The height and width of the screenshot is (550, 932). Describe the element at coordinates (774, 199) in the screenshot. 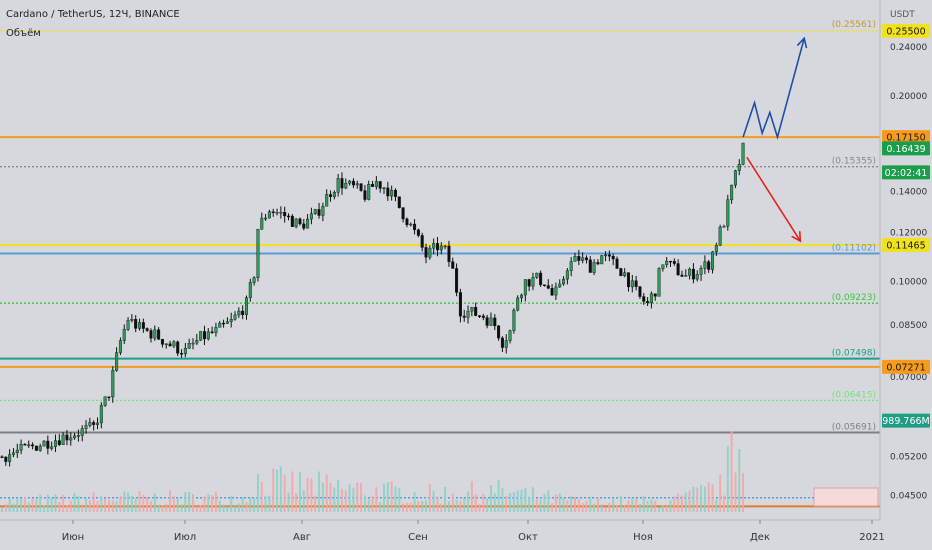

I see `forecast-arrow-down` at that location.